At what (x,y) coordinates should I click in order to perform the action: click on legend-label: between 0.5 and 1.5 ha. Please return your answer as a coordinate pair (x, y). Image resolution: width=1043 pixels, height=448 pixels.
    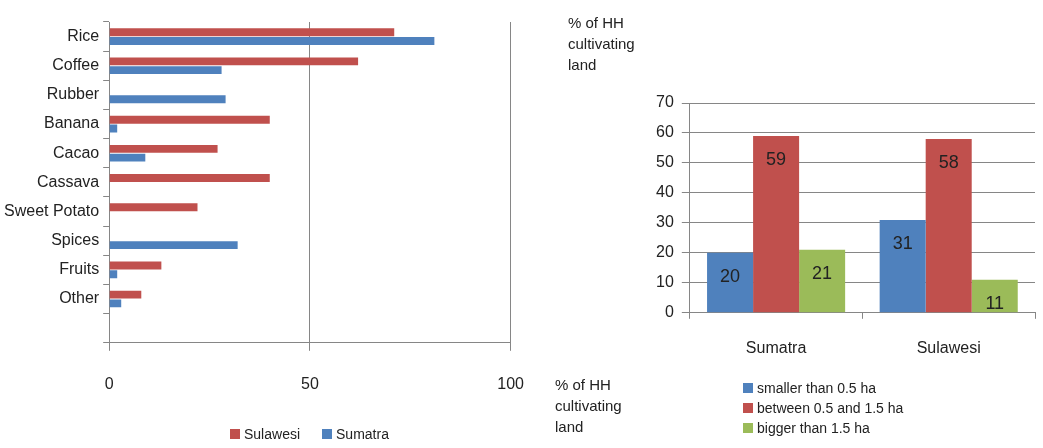
    Looking at the image, I should click on (830, 408).